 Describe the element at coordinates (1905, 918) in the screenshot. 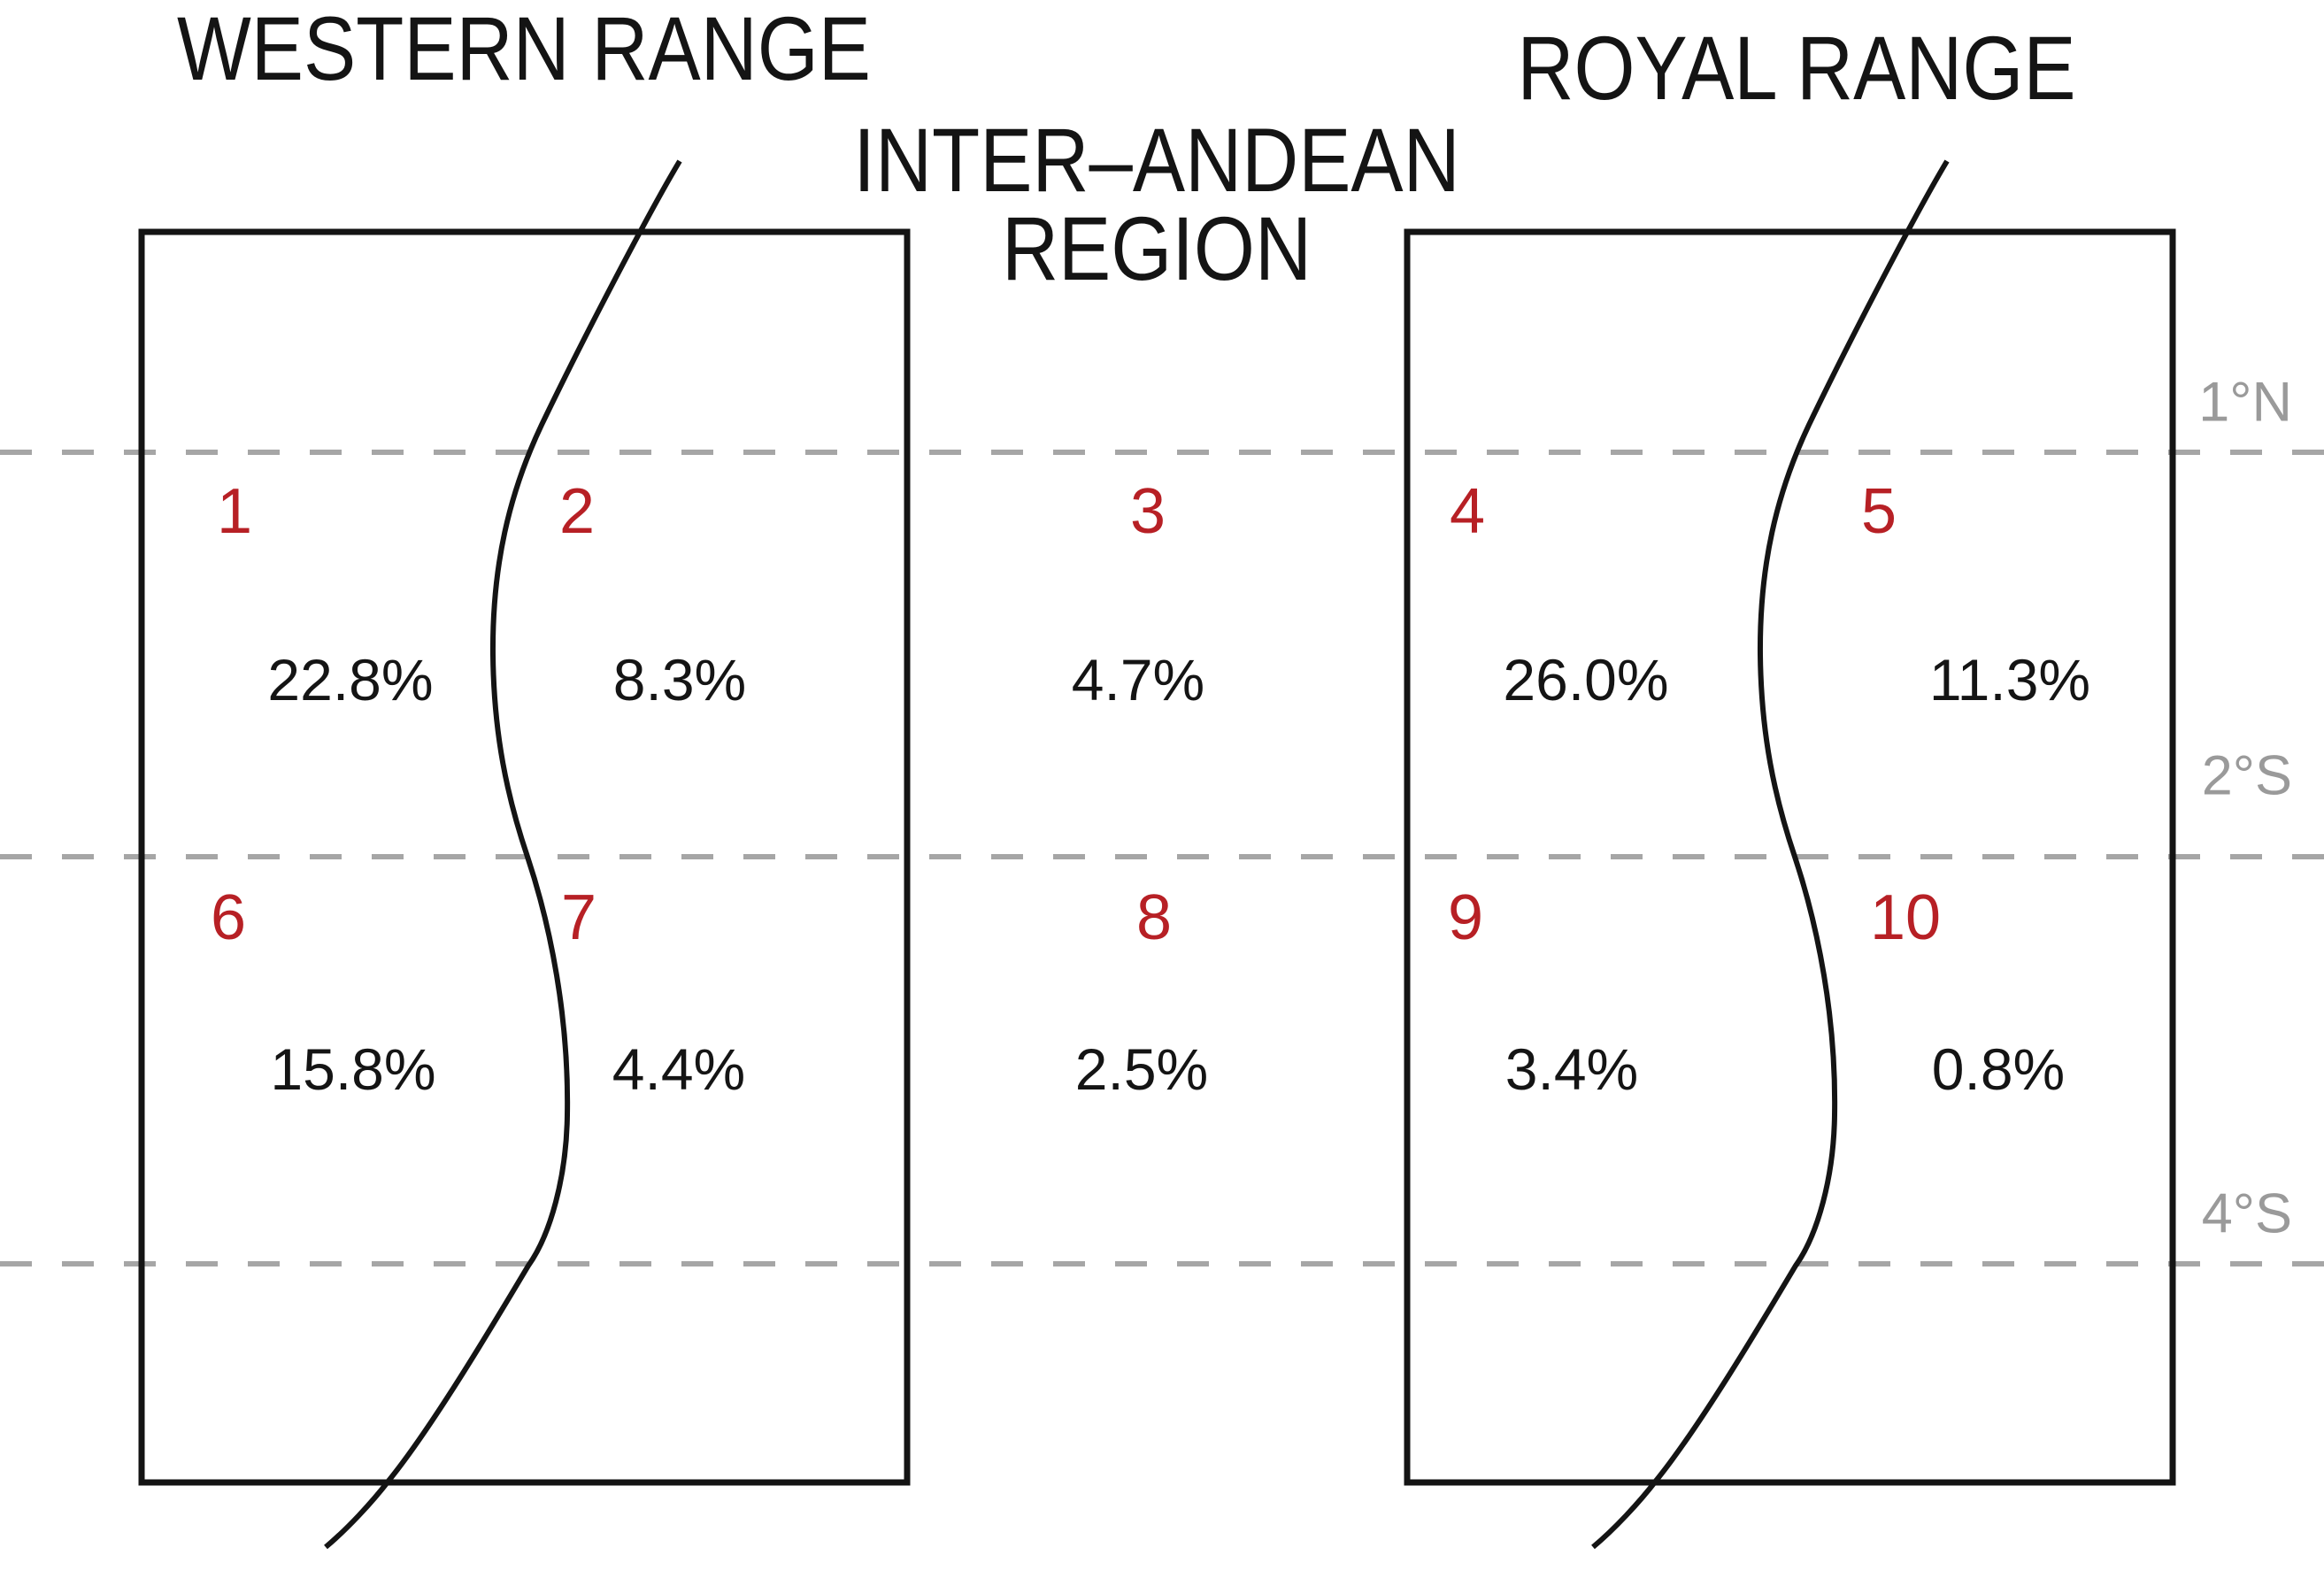

I see `zone-10-number: 10` at that location.